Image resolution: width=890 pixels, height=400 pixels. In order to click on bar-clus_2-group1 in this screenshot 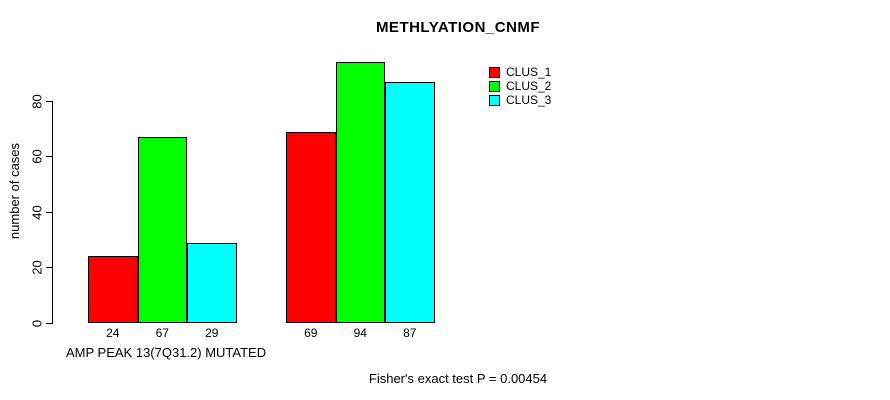, I will do `click(162, 230)`.